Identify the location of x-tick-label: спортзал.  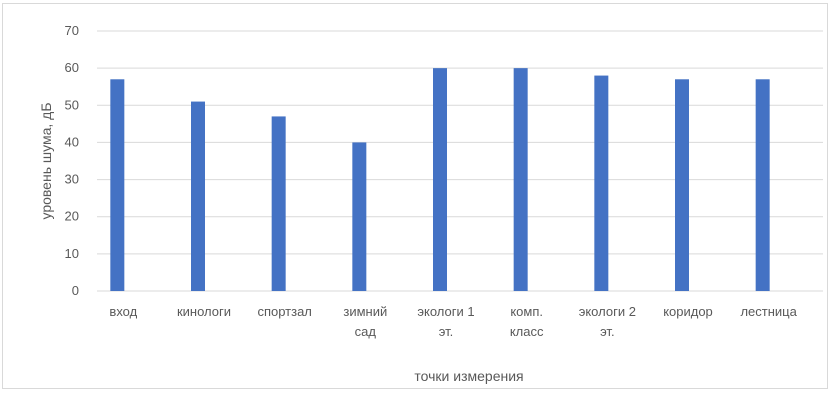
(284, 311).